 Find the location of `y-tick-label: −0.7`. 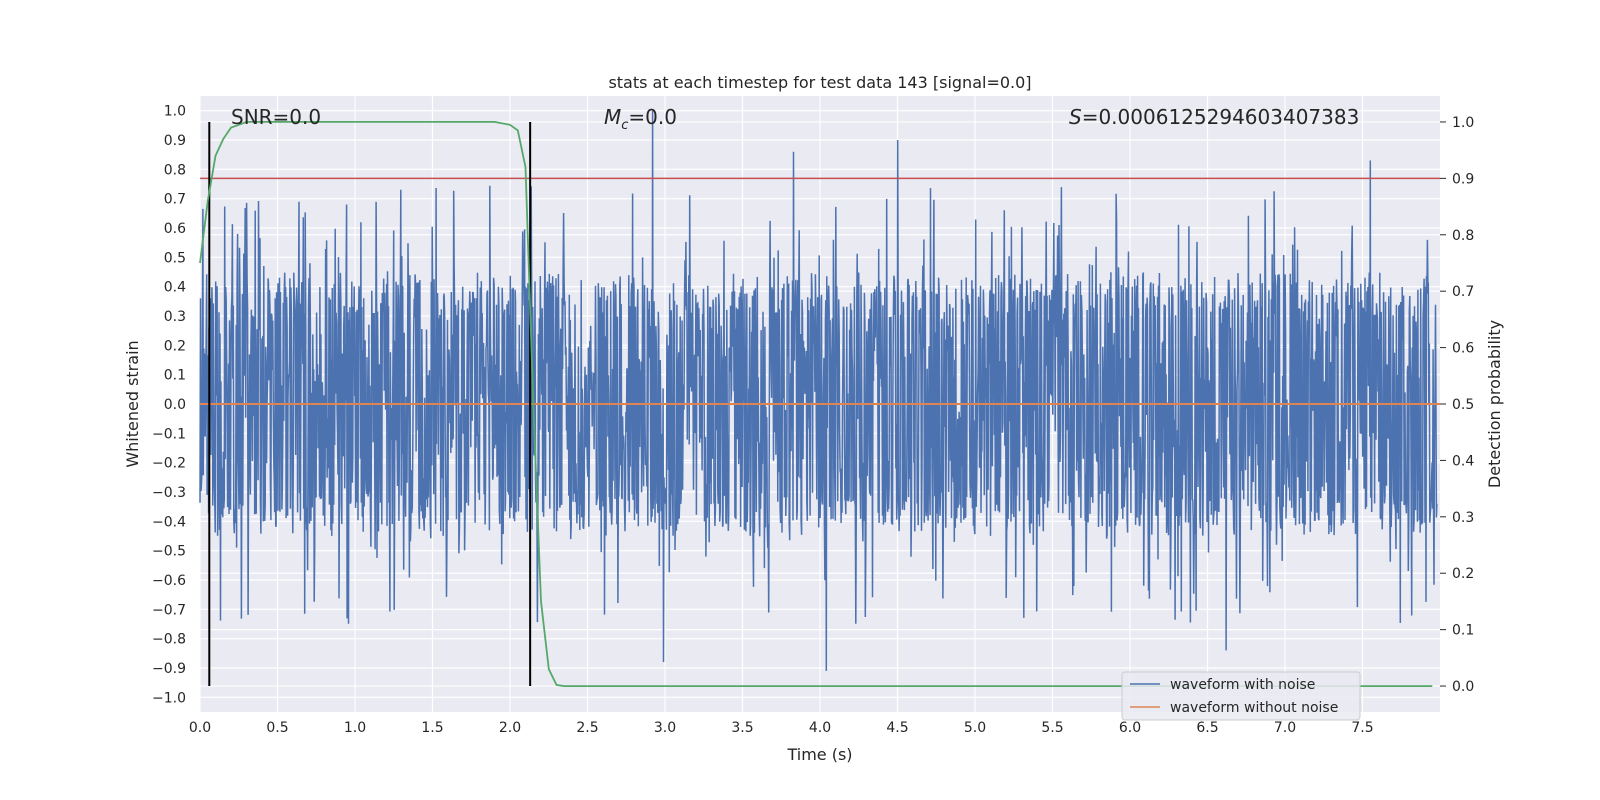

y-tick-label: −0.7 is located at coordinates (169, 610).